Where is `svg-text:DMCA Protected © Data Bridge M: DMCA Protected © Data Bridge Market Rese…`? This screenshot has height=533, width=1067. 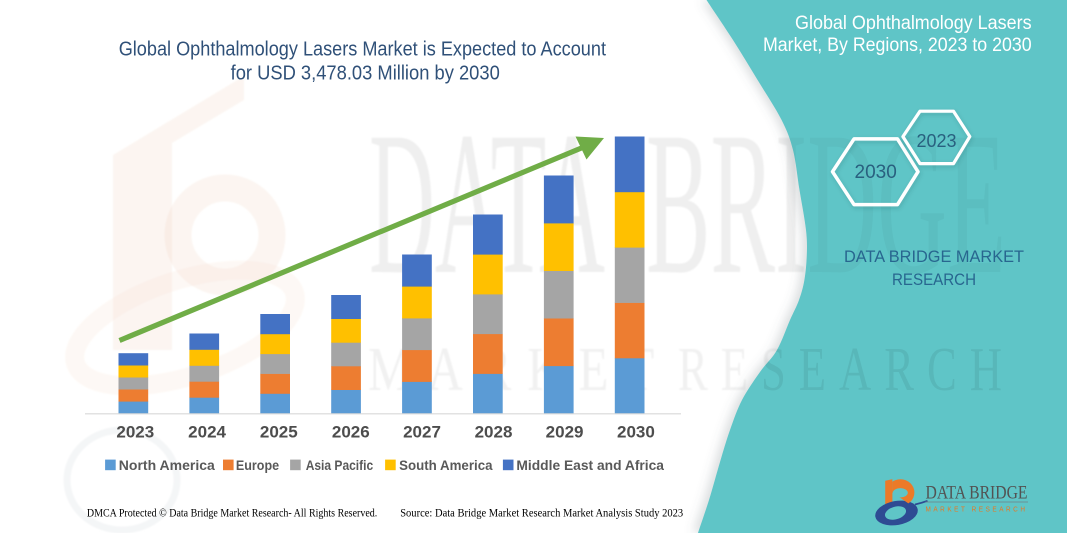 svg-text:DMCA Protected © Data Bridge M: DMCA Protected © Data Bridge Market Rese… is located at coordinates (232, 514).